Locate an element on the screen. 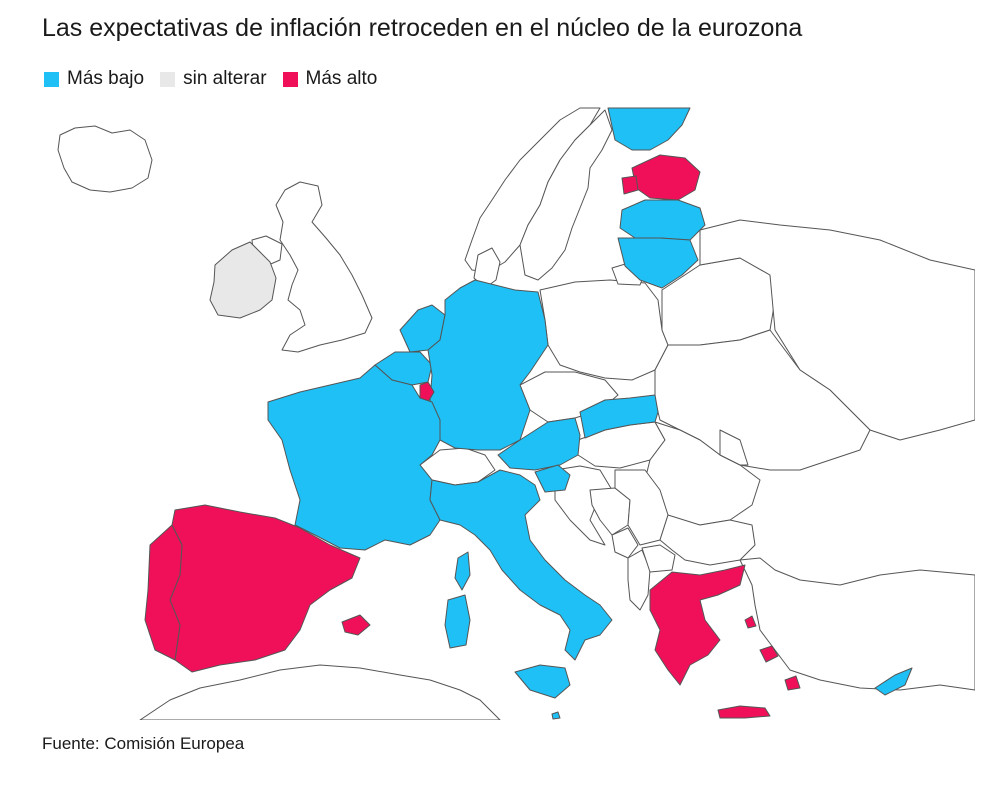 Image resolution: width=1000 pixels, height=800 pixels. estonia is located at coordinates (666, 177).